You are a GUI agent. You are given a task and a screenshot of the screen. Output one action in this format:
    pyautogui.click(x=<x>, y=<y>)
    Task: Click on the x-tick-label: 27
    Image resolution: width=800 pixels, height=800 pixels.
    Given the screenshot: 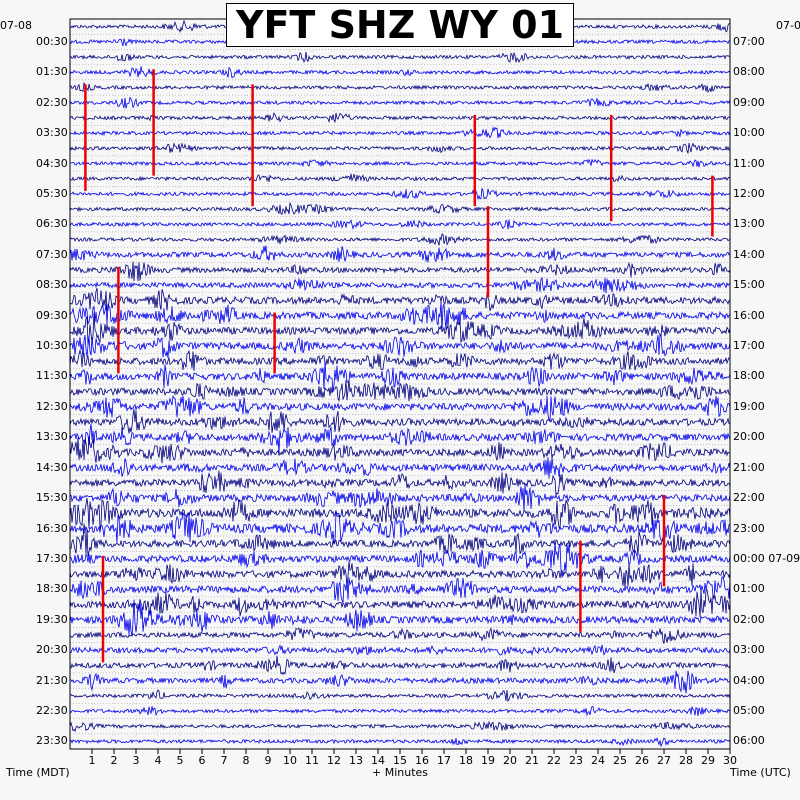 What is the action you would take?
    pyautogui.click(x=664, y=760)
    